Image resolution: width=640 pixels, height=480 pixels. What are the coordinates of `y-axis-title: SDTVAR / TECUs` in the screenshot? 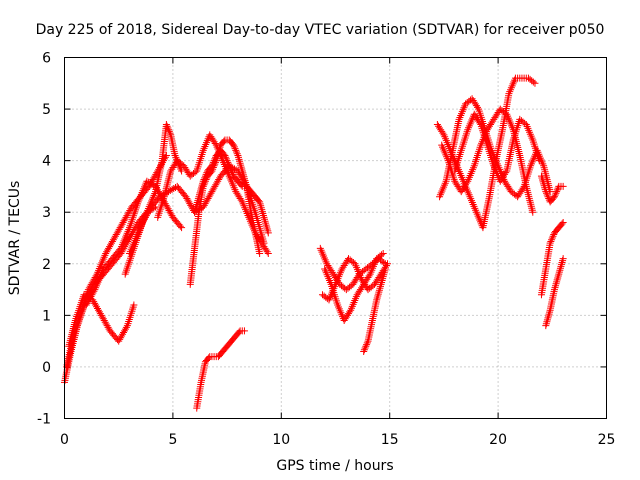 It's located at (15, 238).